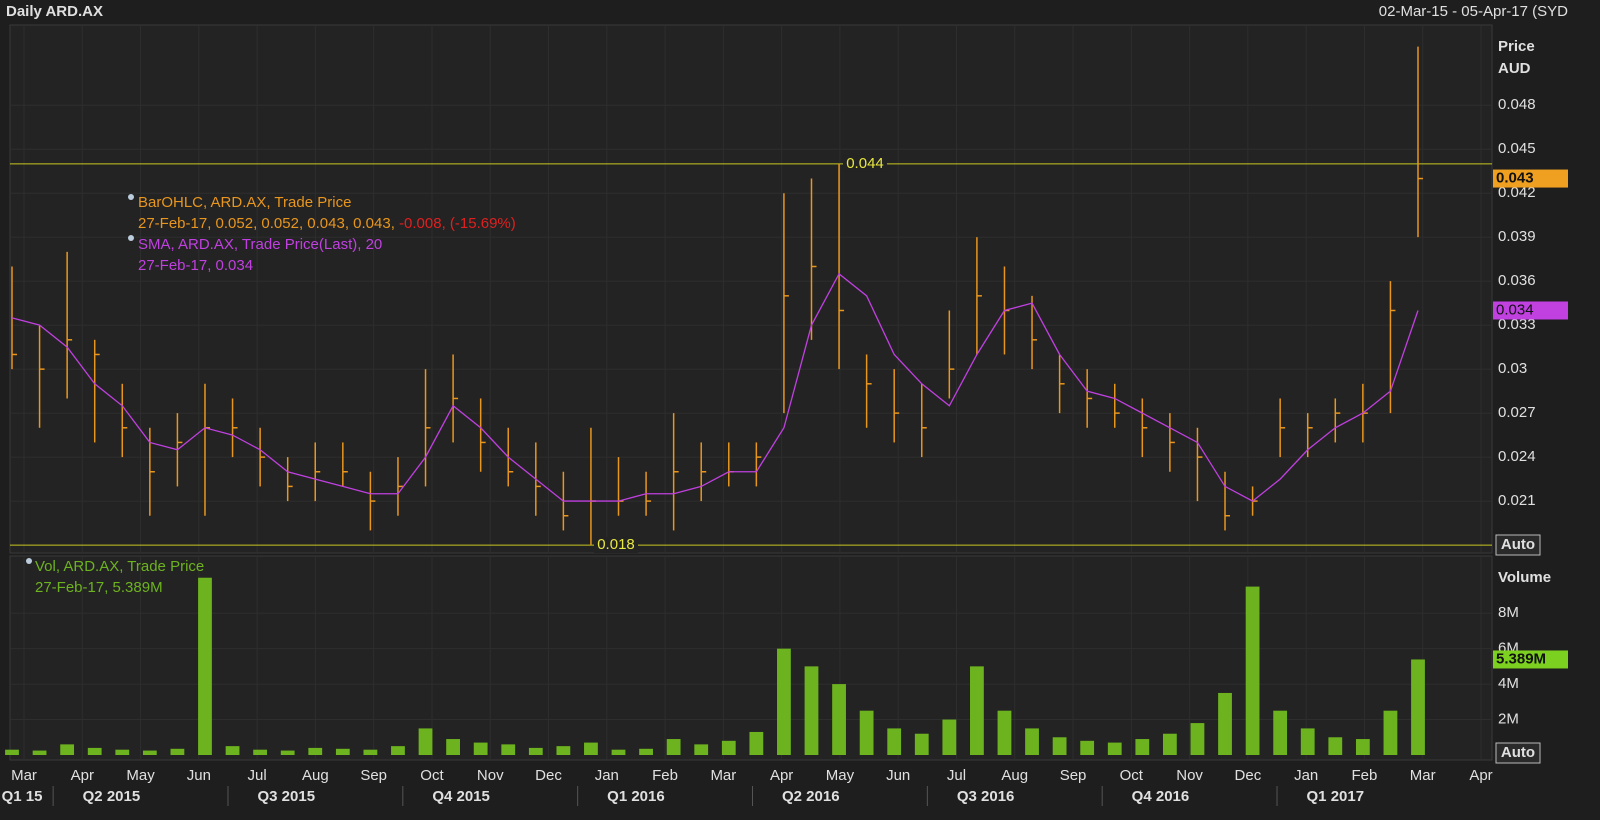 This screenshot has height=820, width=1600. I want to click on axis-unit: AUD, so click(1514, 68).